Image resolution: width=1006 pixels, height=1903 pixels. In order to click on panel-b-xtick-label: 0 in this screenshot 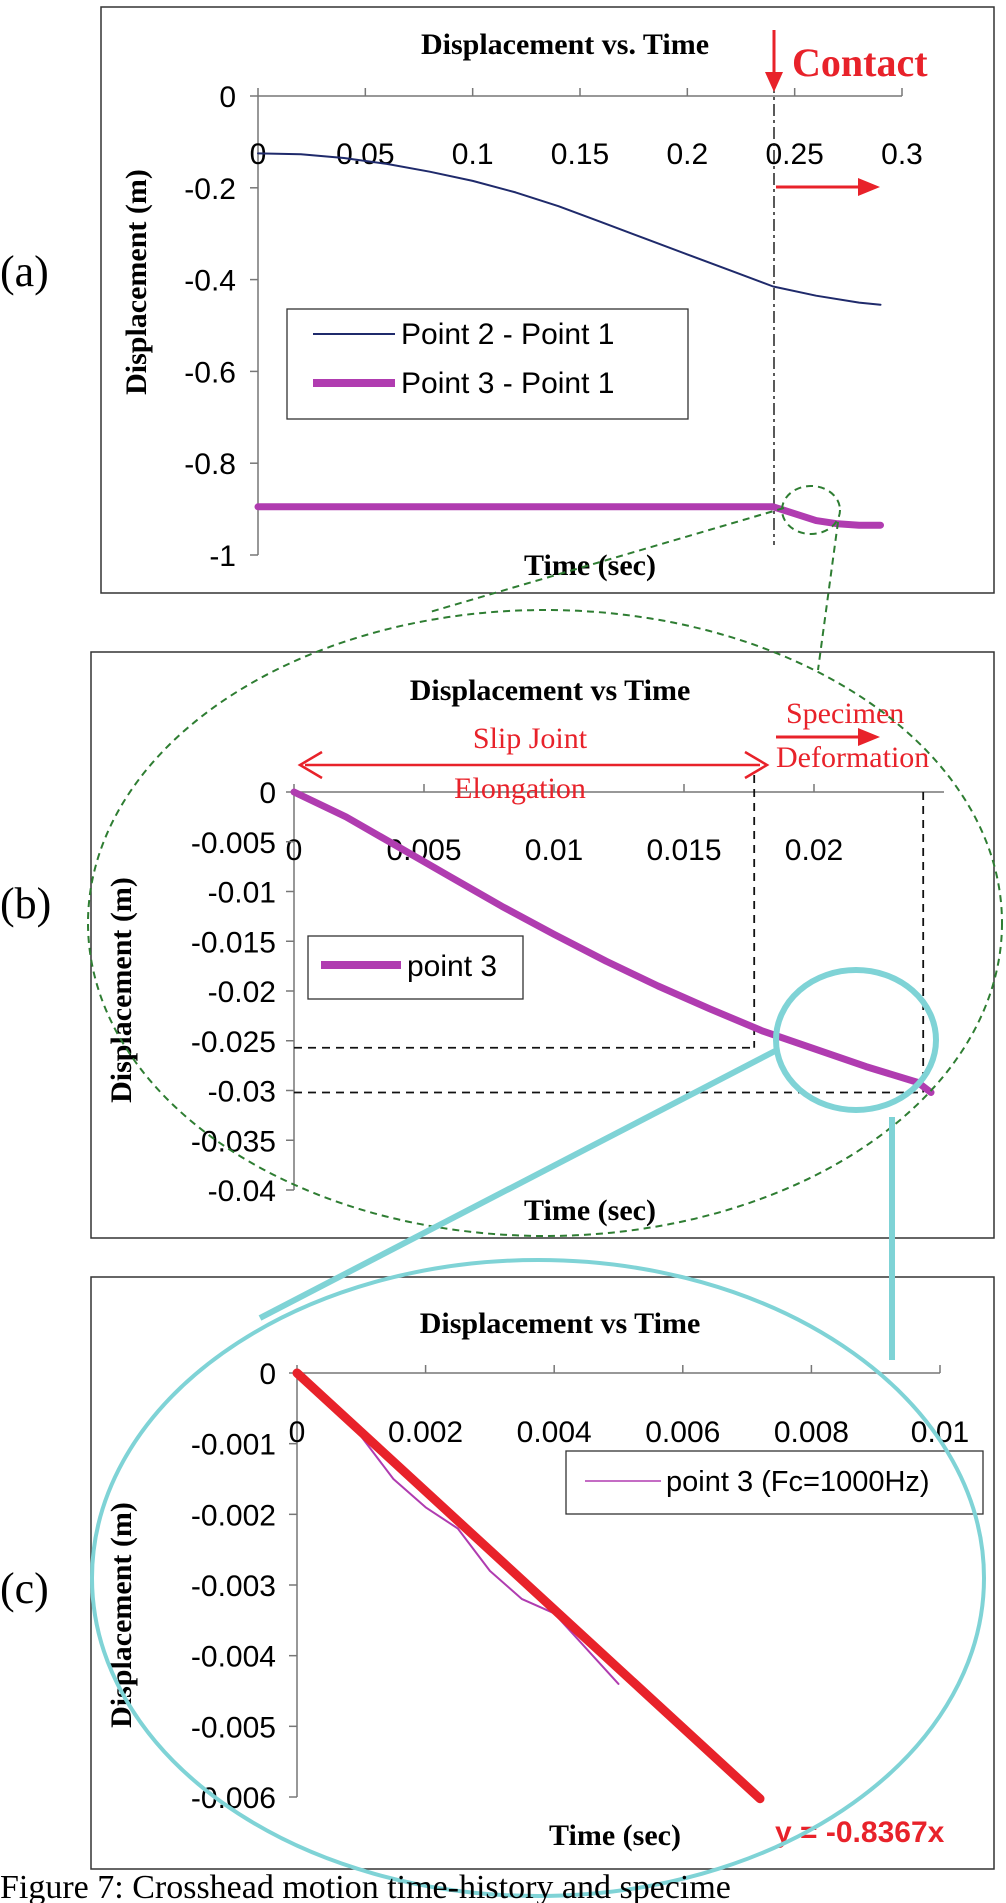, I will do `click(294, 850)`.